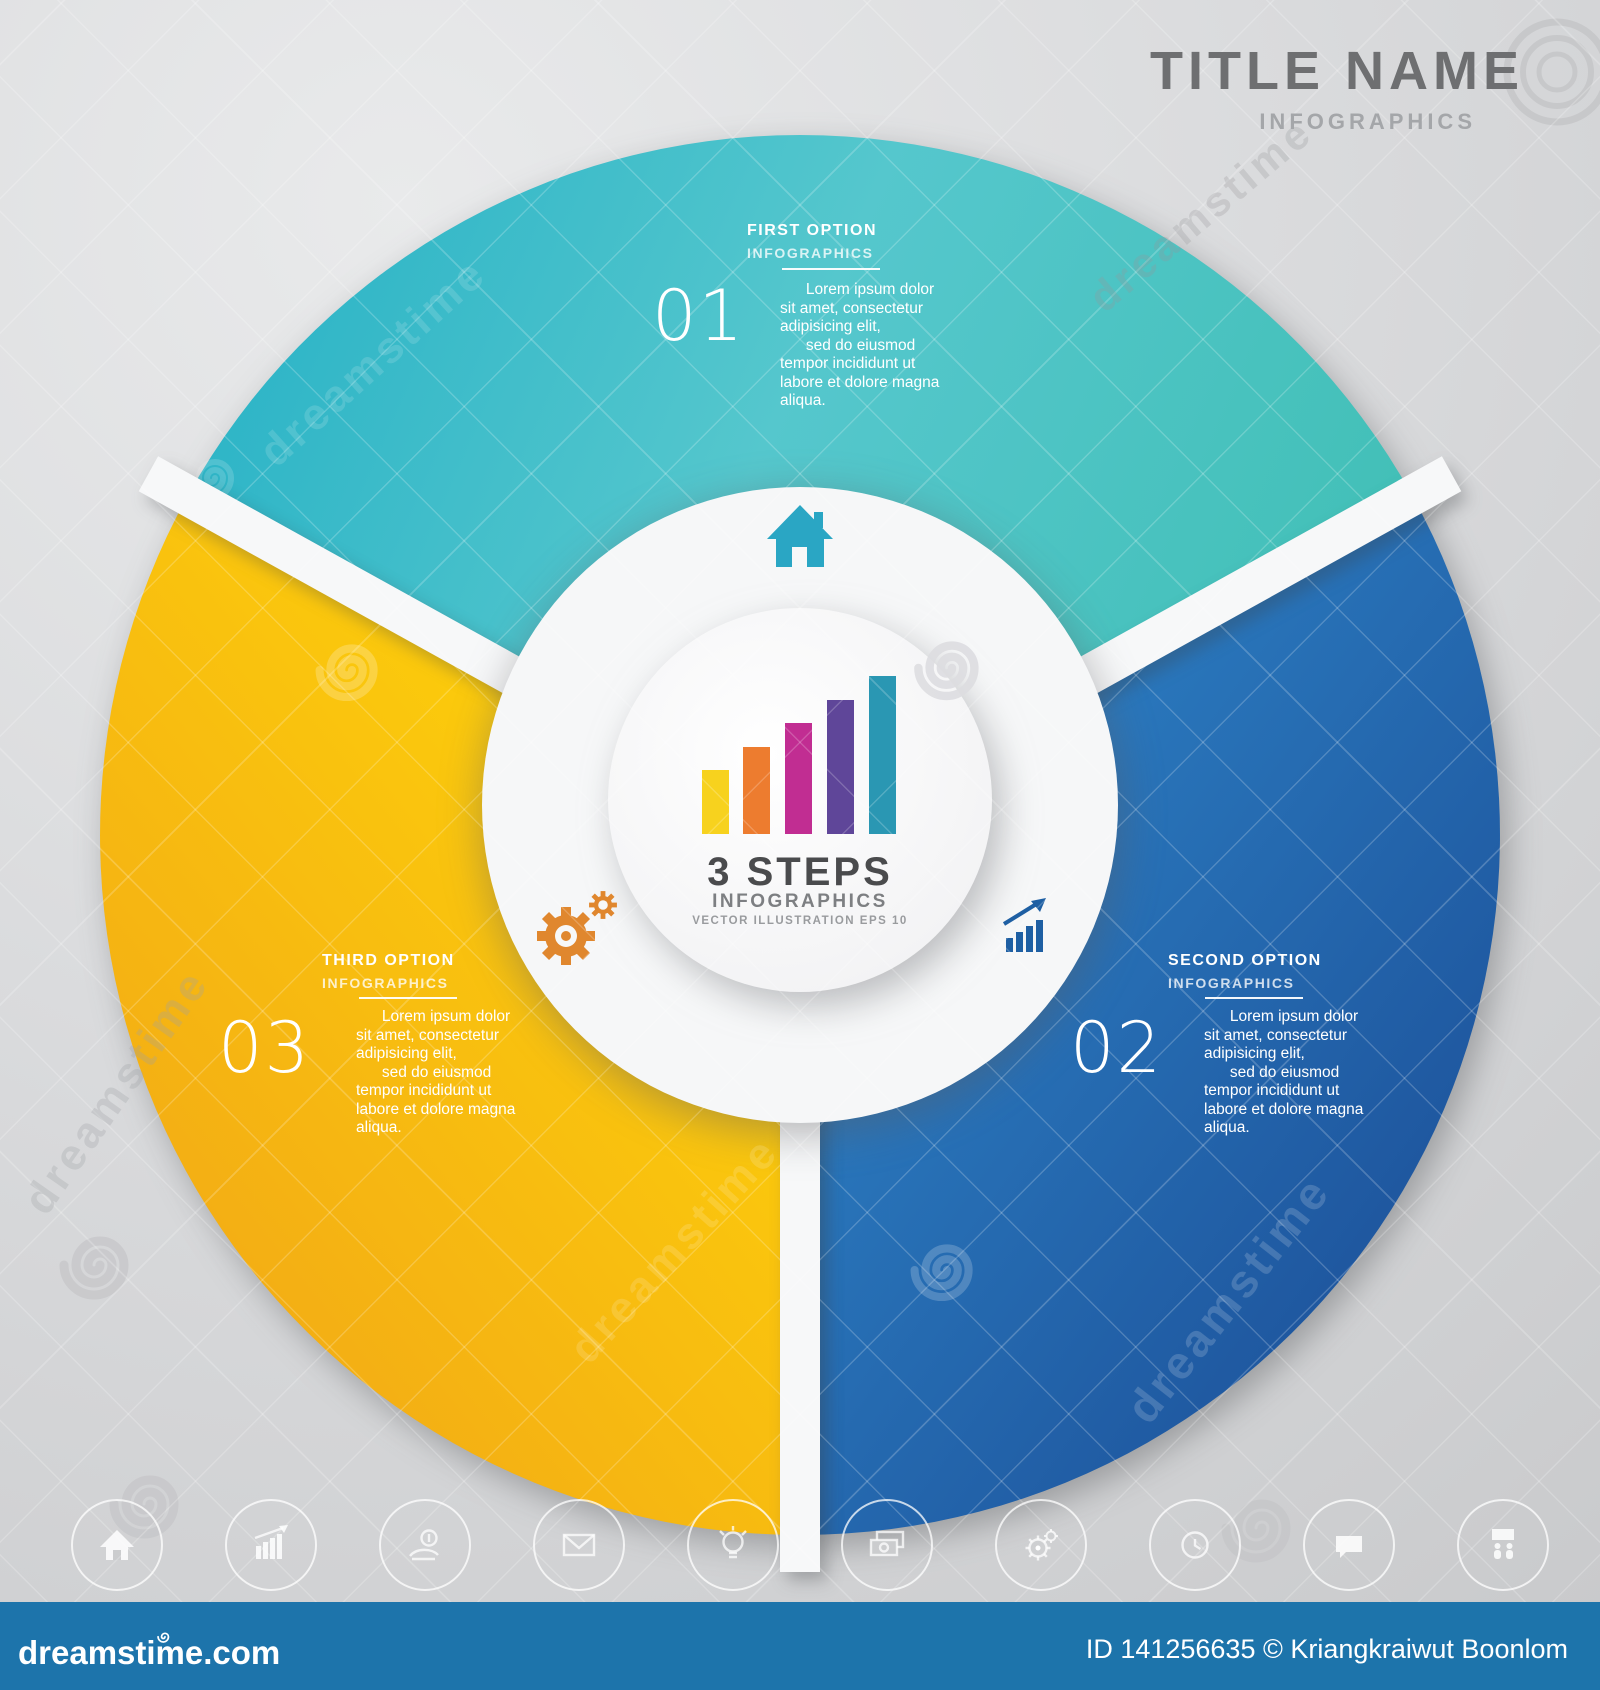 Image resolution: width=1600 pixels, height=1690 pixels. I want to click on emblem-watermark-icon, so click(1551, 72).